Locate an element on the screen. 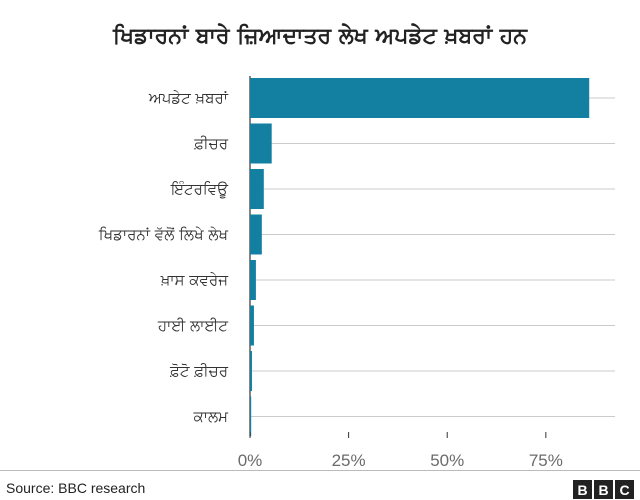  category-label: ਖਿਡਾਰਨਾਂ ਵੱਲੋਂ ਲਿਖੇ ਲੇਖ is located at coordinates (163, 235).